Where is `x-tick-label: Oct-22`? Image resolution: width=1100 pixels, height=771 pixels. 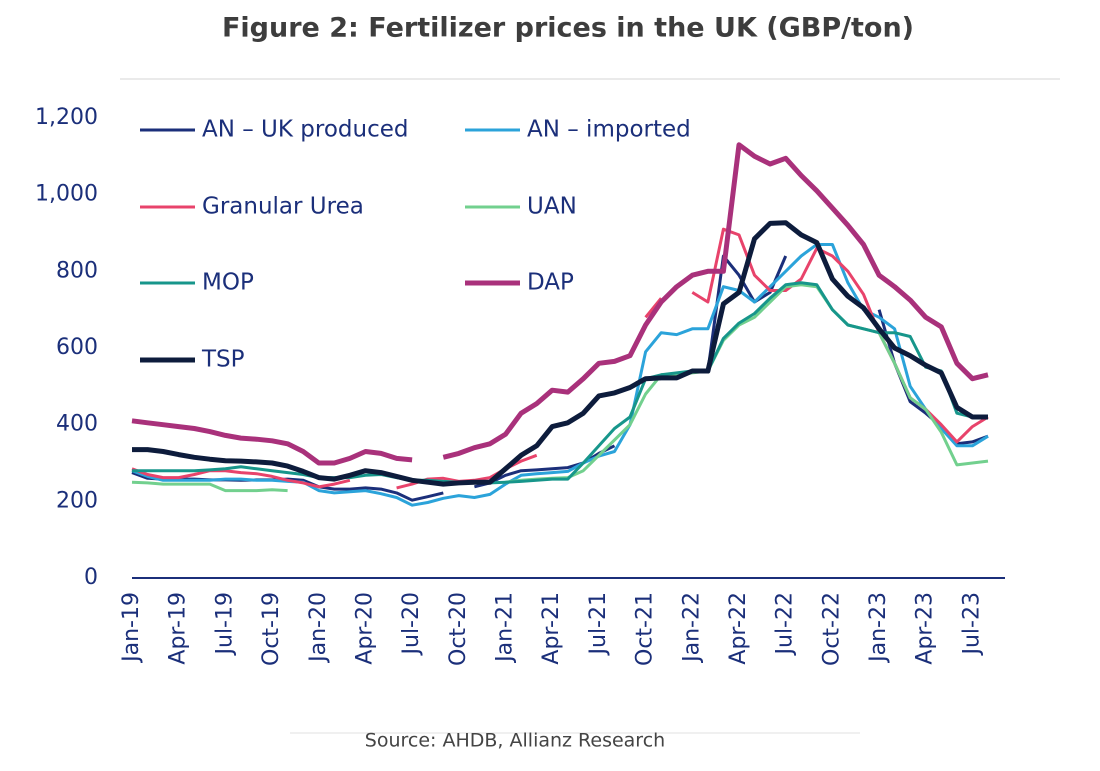 x-tick-label: Oct-22 is located at coordinates (831, 629).